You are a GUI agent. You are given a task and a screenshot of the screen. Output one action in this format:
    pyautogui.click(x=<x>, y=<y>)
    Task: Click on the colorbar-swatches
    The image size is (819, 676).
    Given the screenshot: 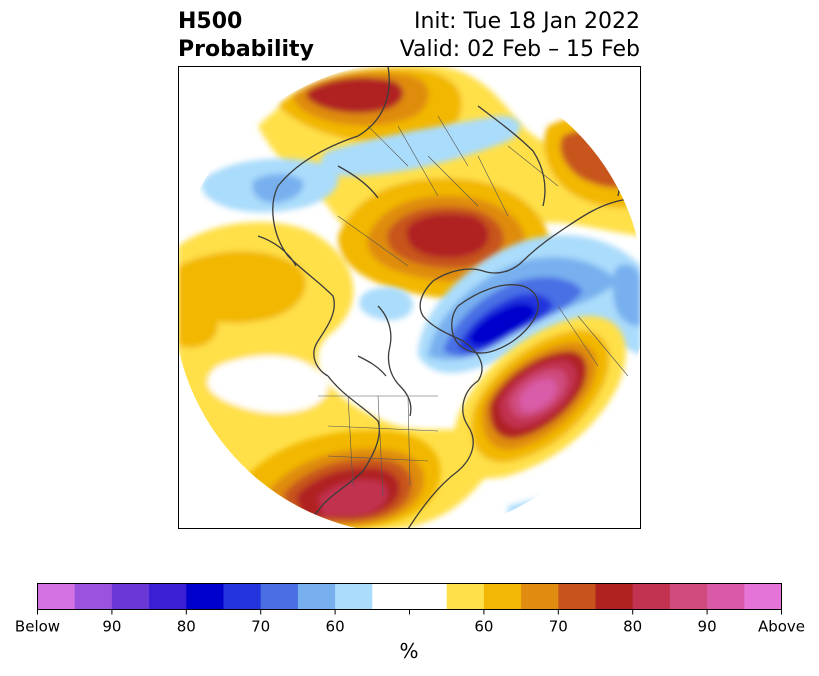 What is the action you would take?
    pyautogui.click(x=409, y=596)
    